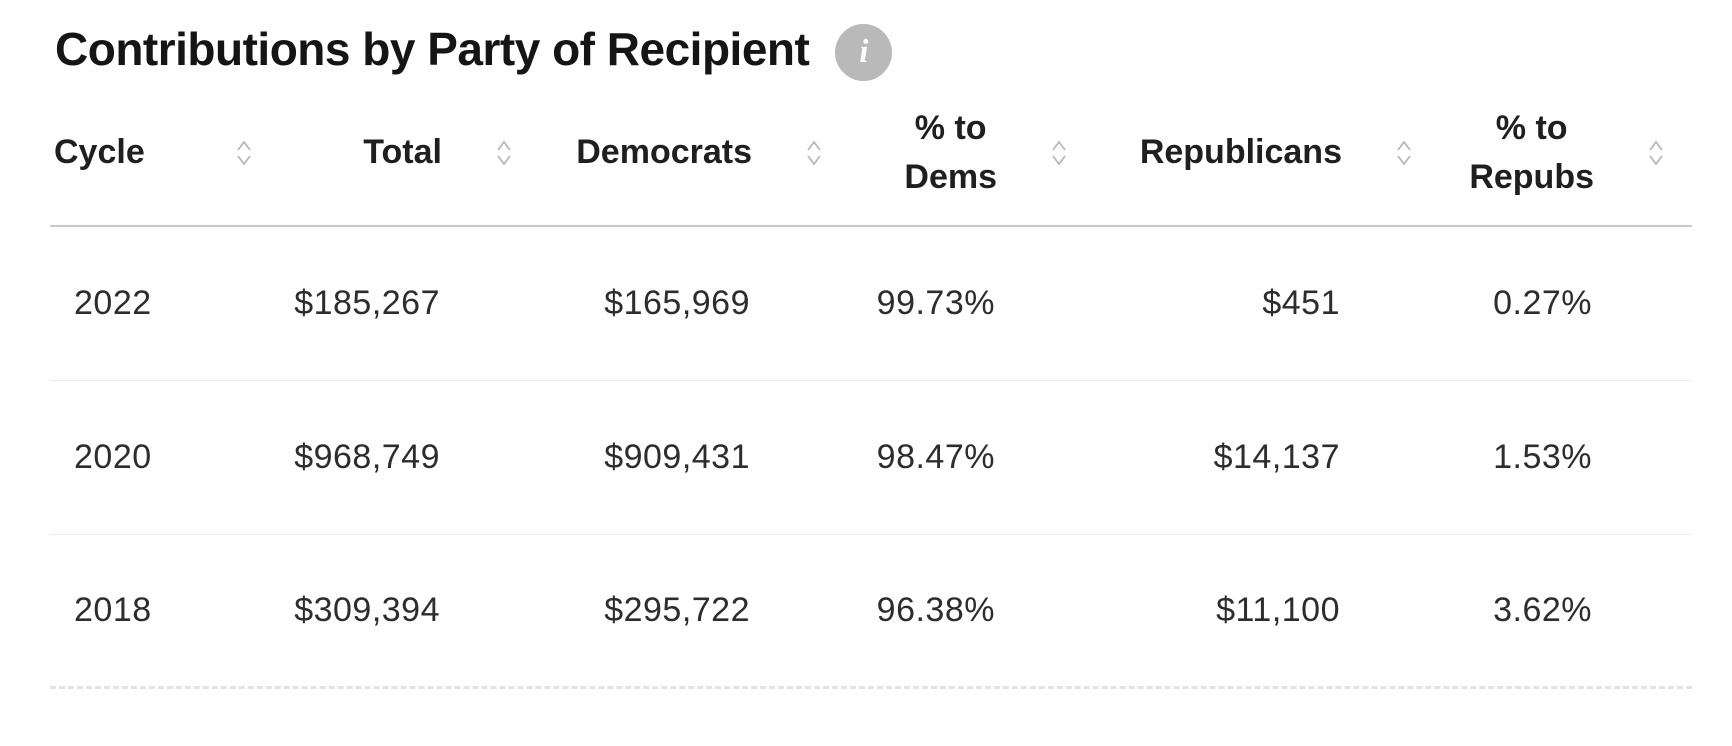 The image size is (1732, 746). Describe the element at coordinates (1531, 152) in the screenshot. I see `column-header-label: % to Repubs` at that location.